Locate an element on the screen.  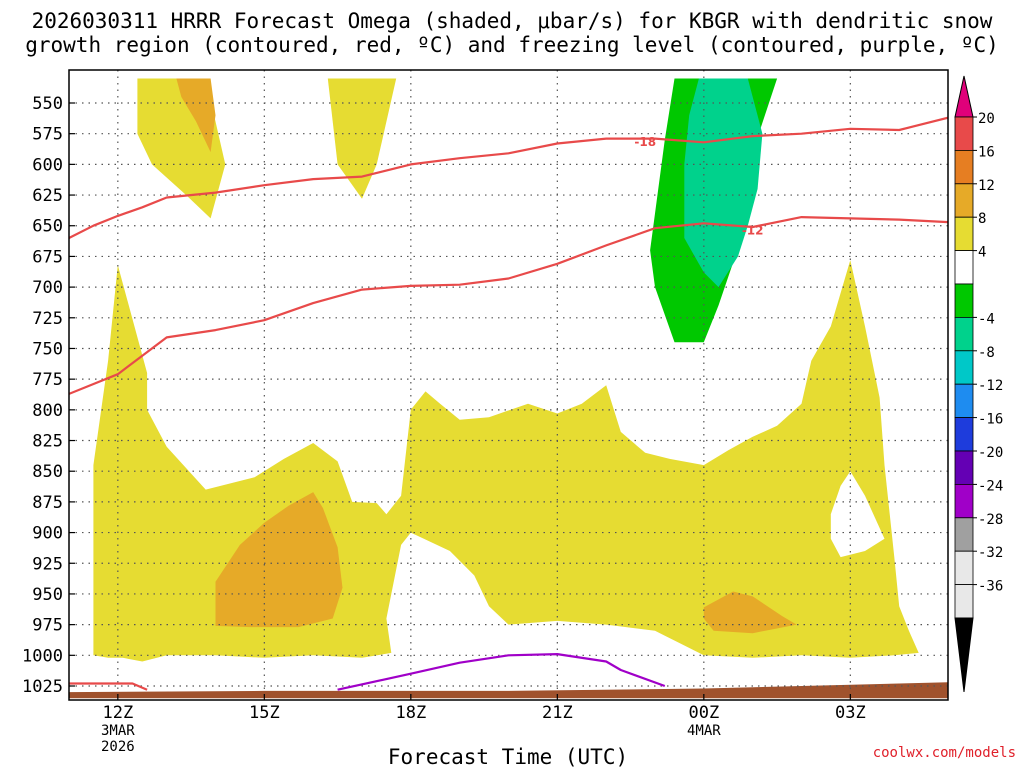
colorbar-label-4: 4 is located at coordinates (982, 253).